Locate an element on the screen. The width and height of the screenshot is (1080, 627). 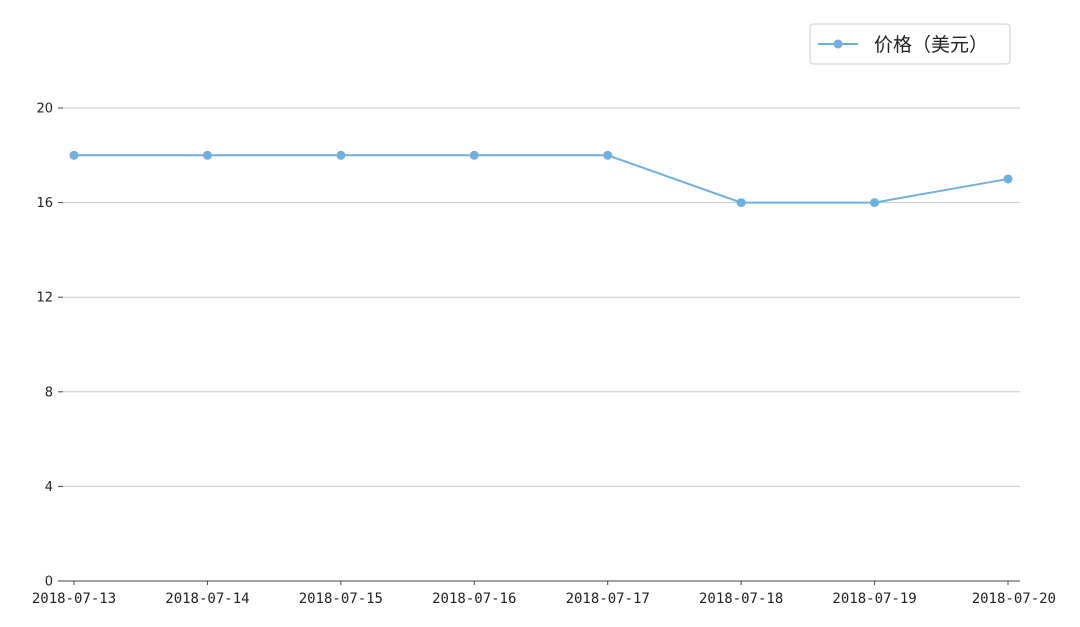
y-tick-label: 4 is located at coordinates (49, 487).